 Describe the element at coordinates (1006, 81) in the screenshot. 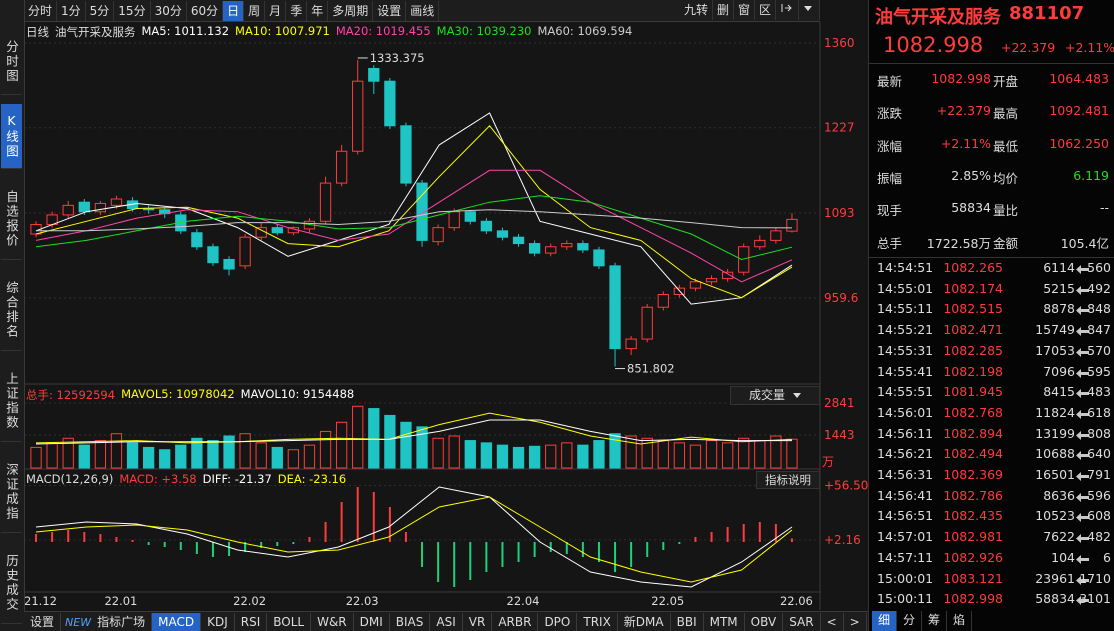

I see `stat-label: 开盘` at that location.